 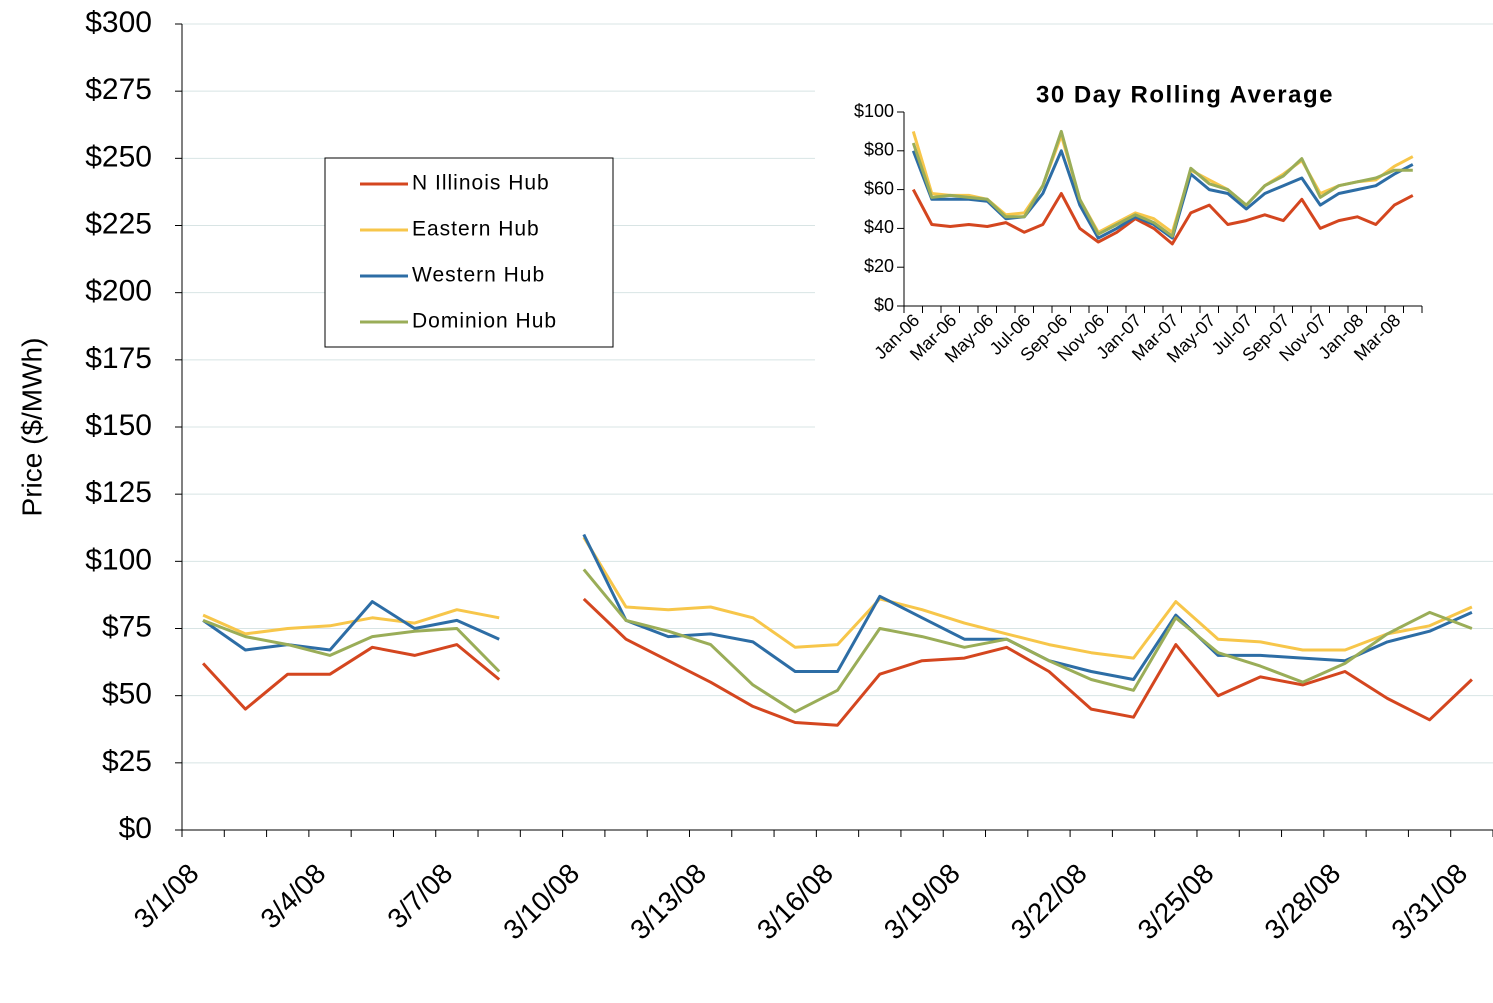 What do you see at coordinates (879, 266) in the screenshot?
I see `y-tick-label: $20` at bounding box center [879, 266].